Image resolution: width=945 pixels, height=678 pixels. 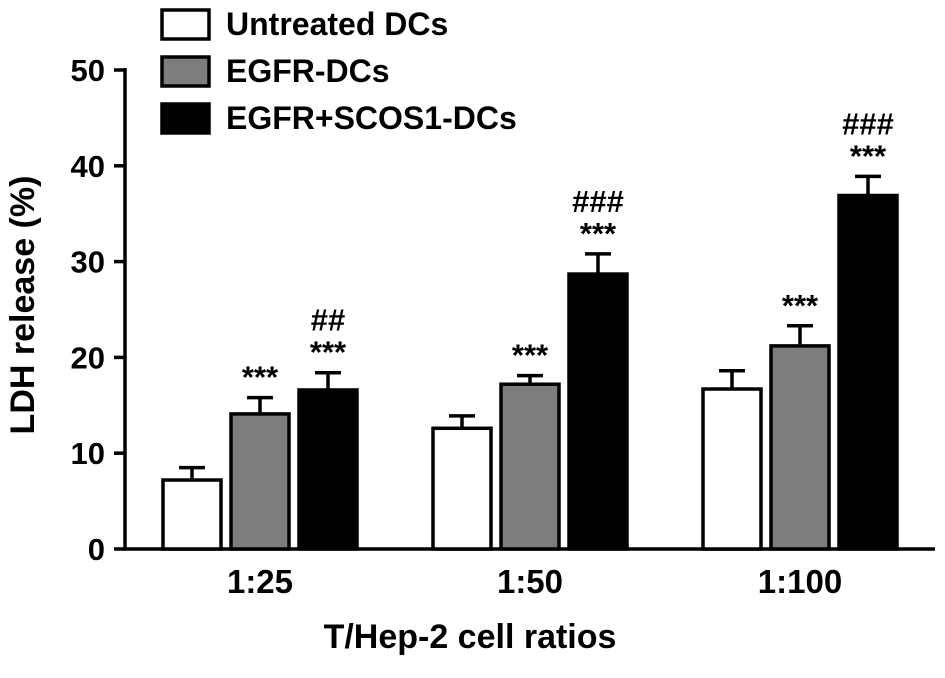 I want to click on y-tick-label: 20, so click(x=88, y=357).